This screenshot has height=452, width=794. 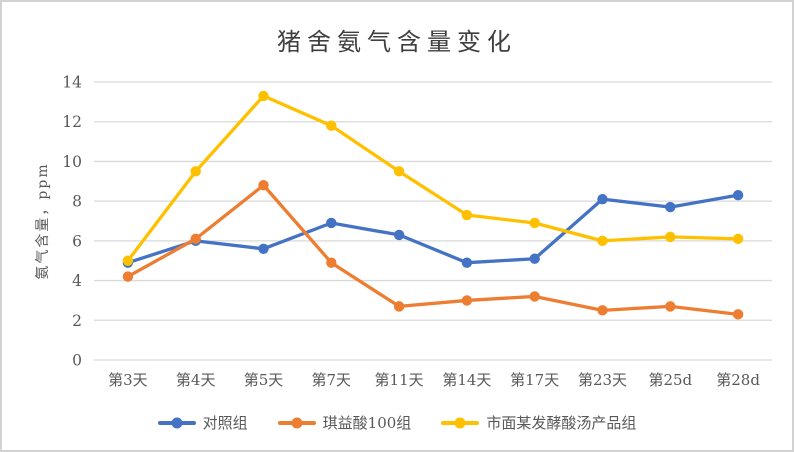 What do you see at coordinates (72, 162) in the screenshot?
I see `y-tick-label-10: 10` at bounding box center [72, 162].